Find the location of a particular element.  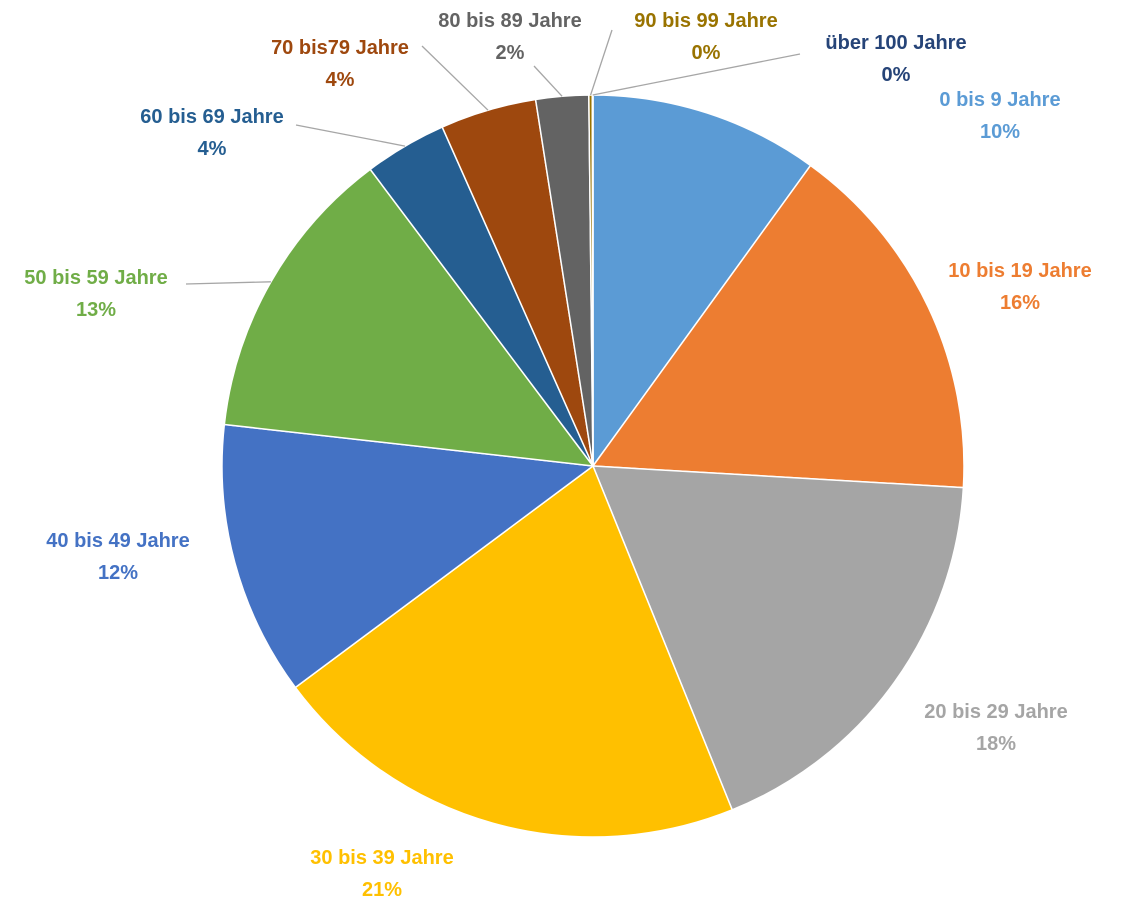

slice-label-10-bis-19-jahre: 10 bis 19 Jahre is located at coordinates (1019, 271).